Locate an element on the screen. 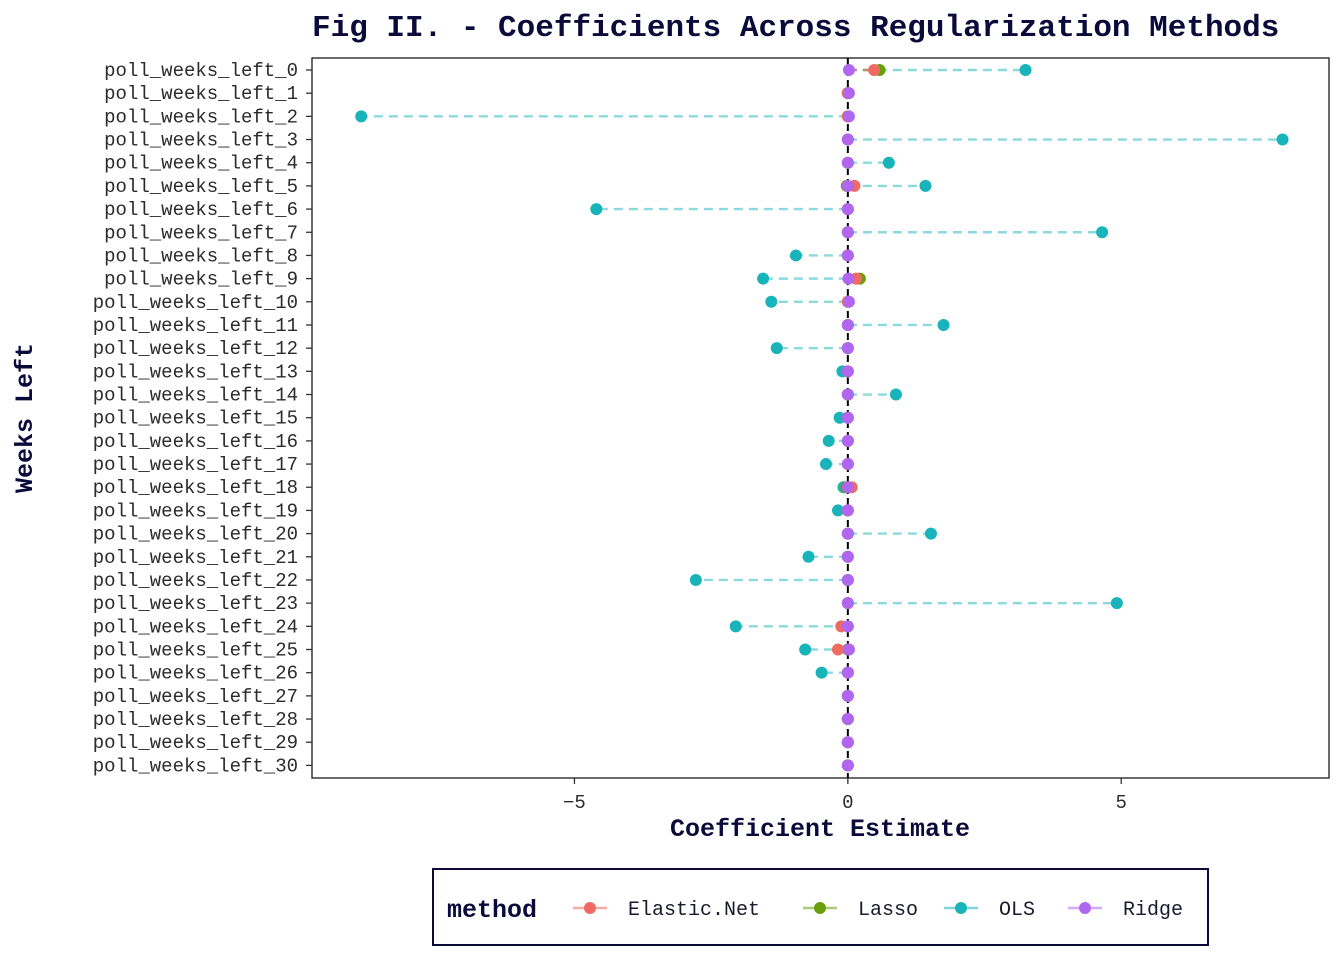 The height and width of the screenshot is (965, 1344). x-axis-title: Coefficient Estimate is located at coordinates (820, 829).